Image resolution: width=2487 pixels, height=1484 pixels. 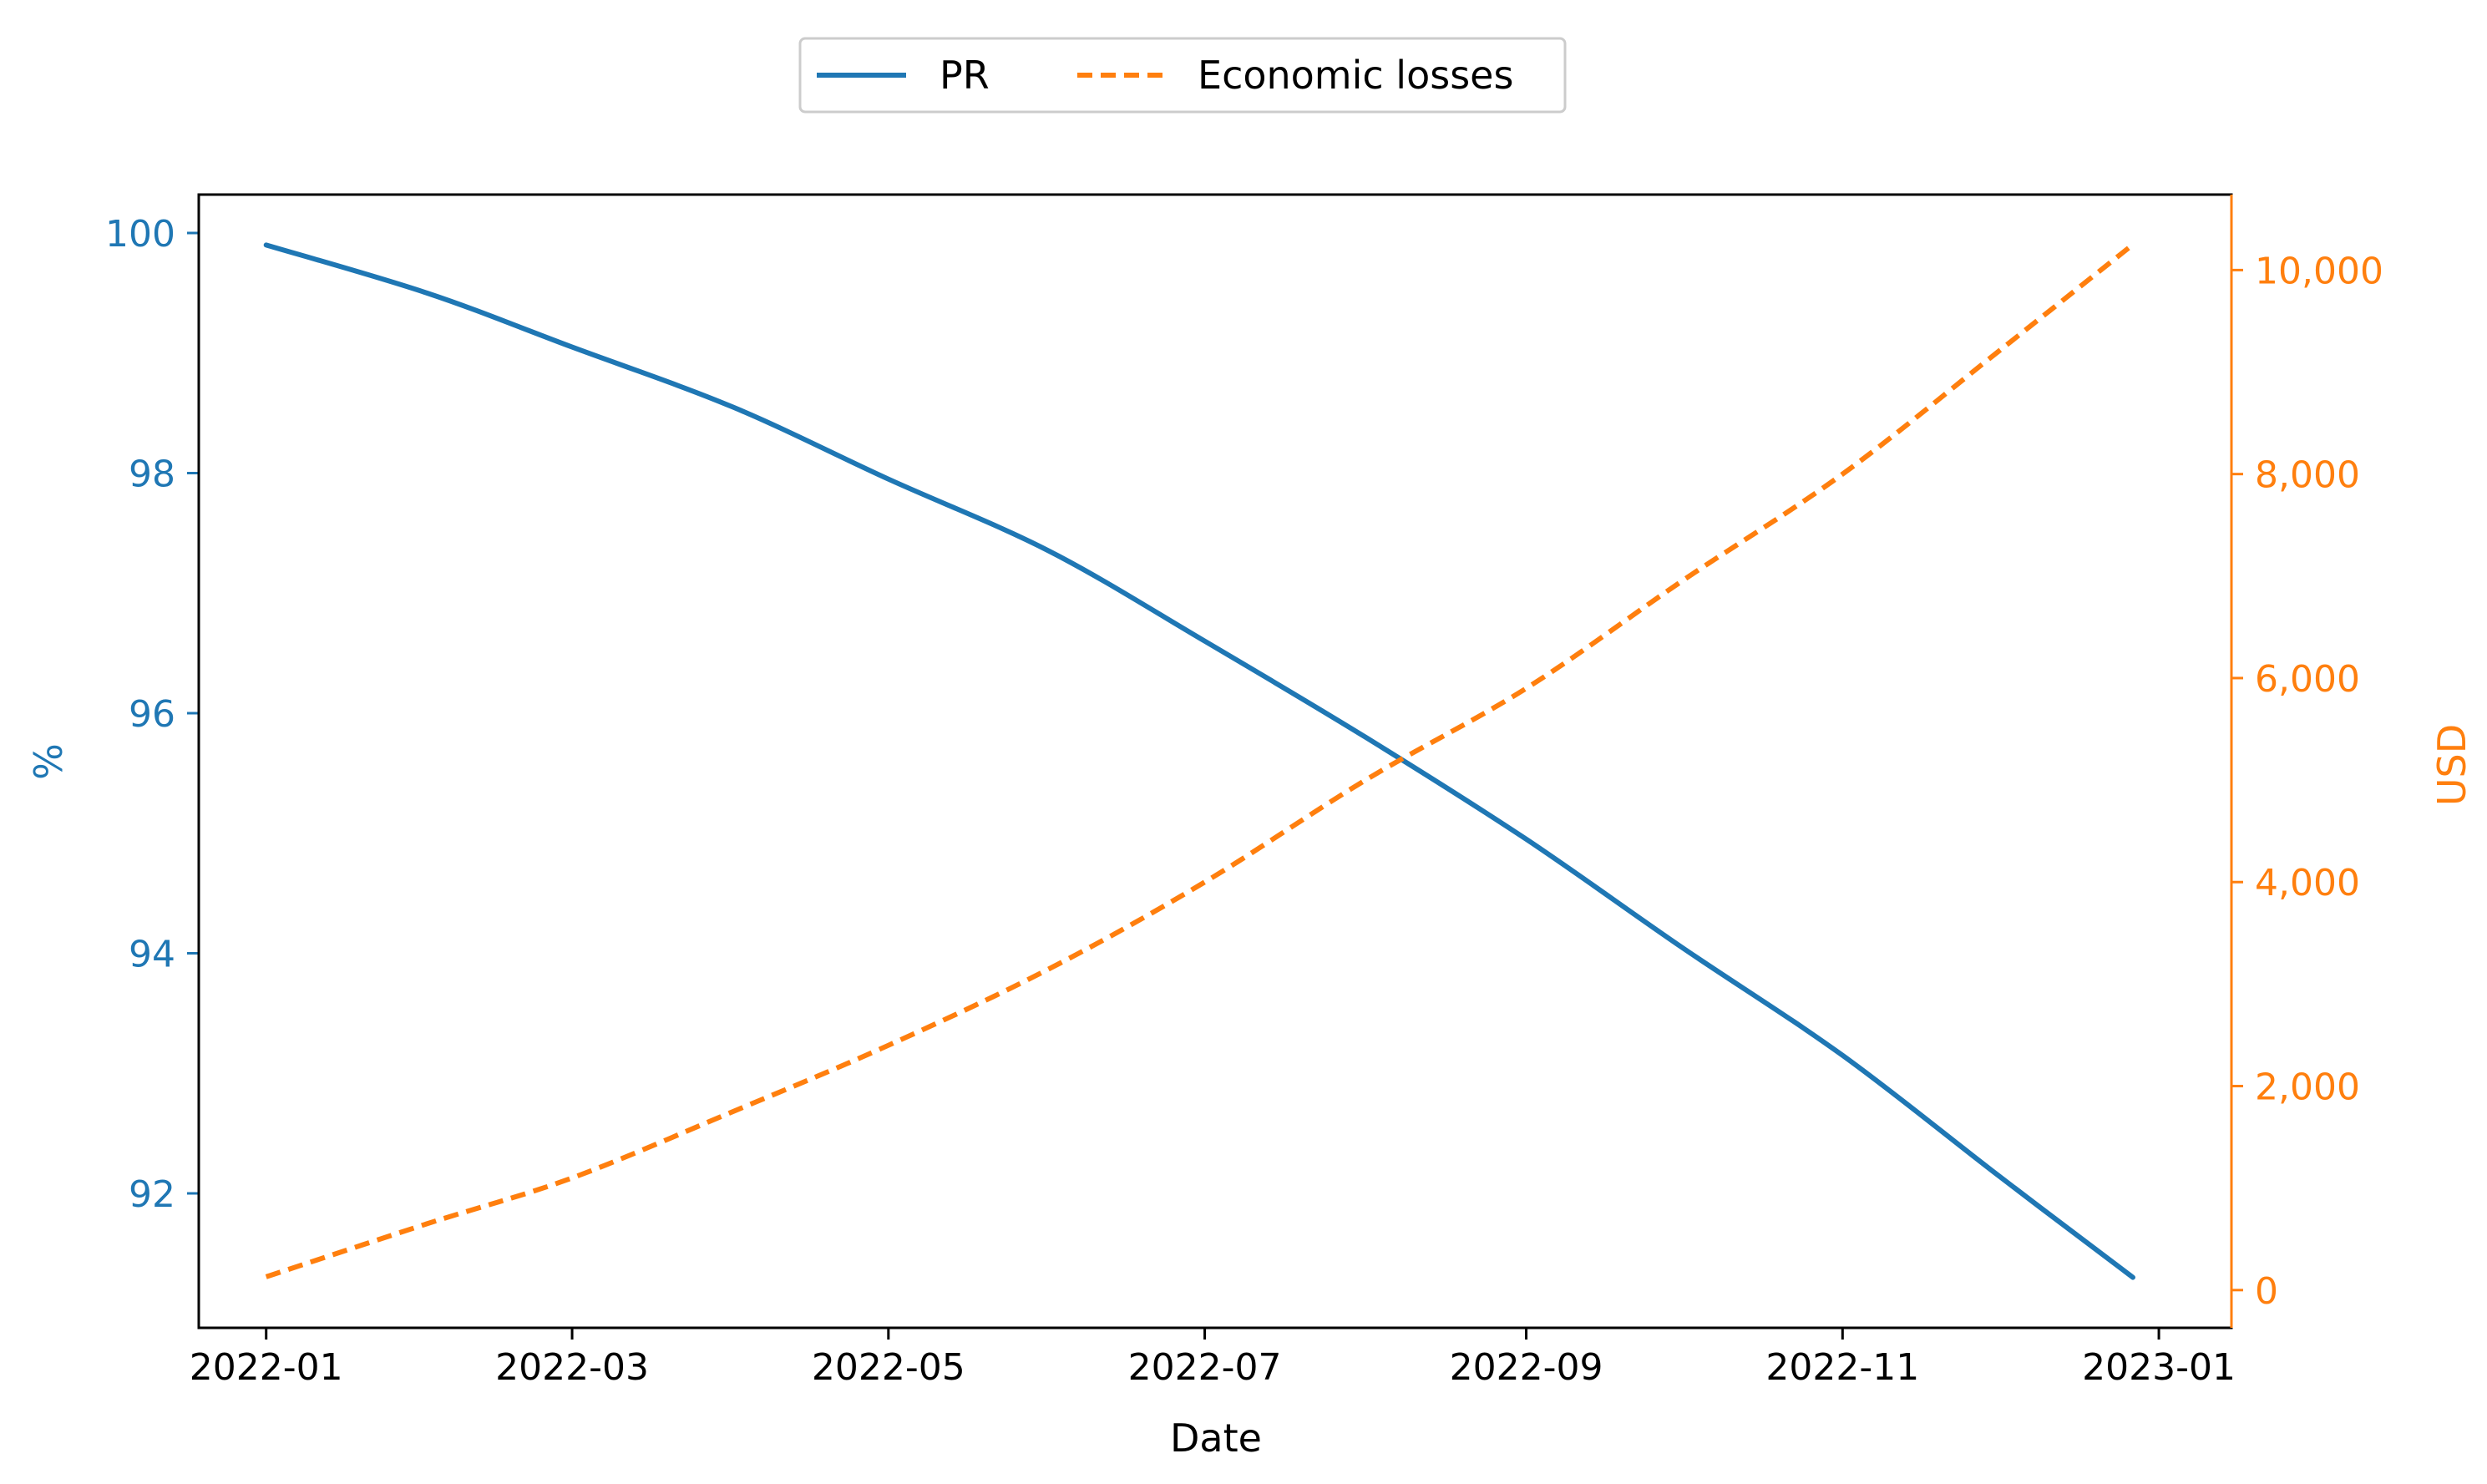 What do you see at coordinates (572, 1367) in the screenshot?
I see `x-tick-label: 2022-03` at bounding box center [572, 1367].